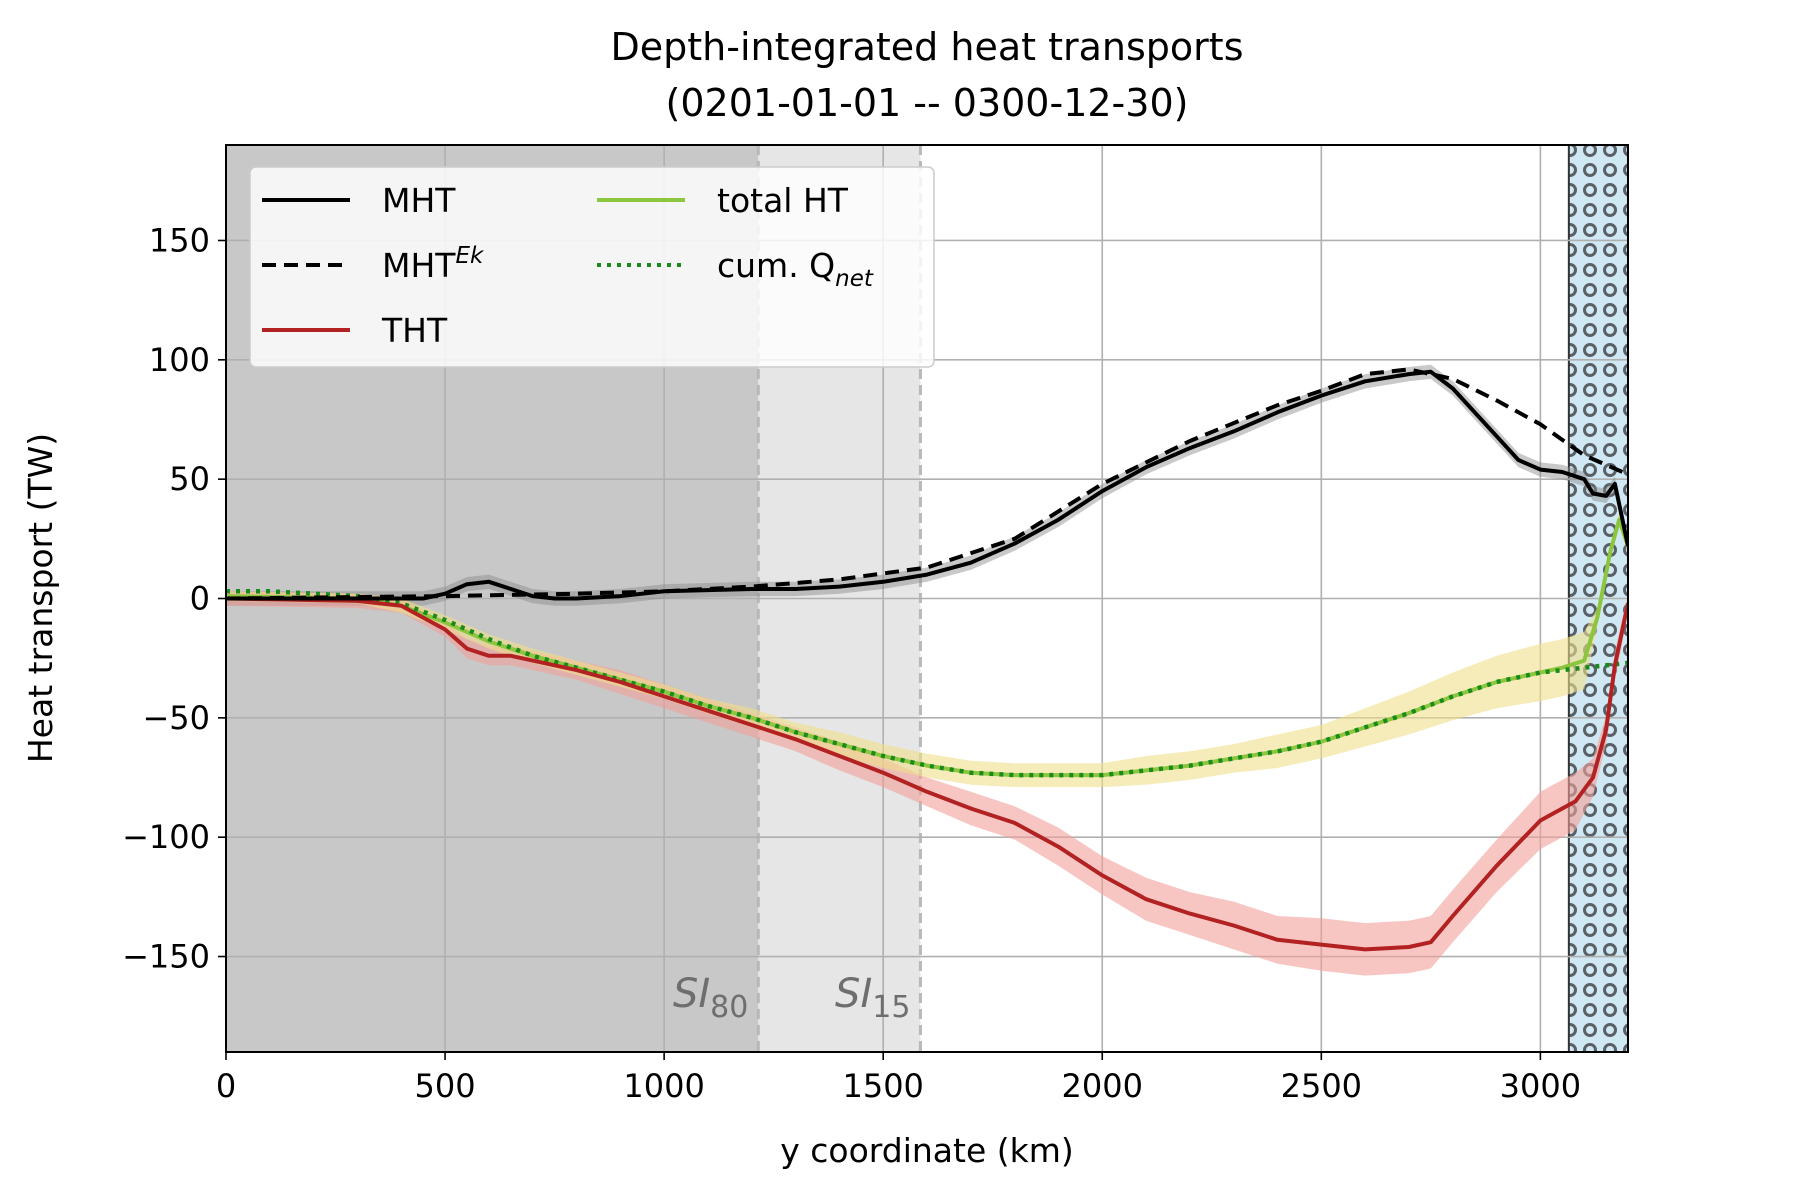 This screenshot has width=1800, height=1200. Describe the element at coordinates (226, 1086) in the screenshot. I see `x-tick-label: 0` at that location.